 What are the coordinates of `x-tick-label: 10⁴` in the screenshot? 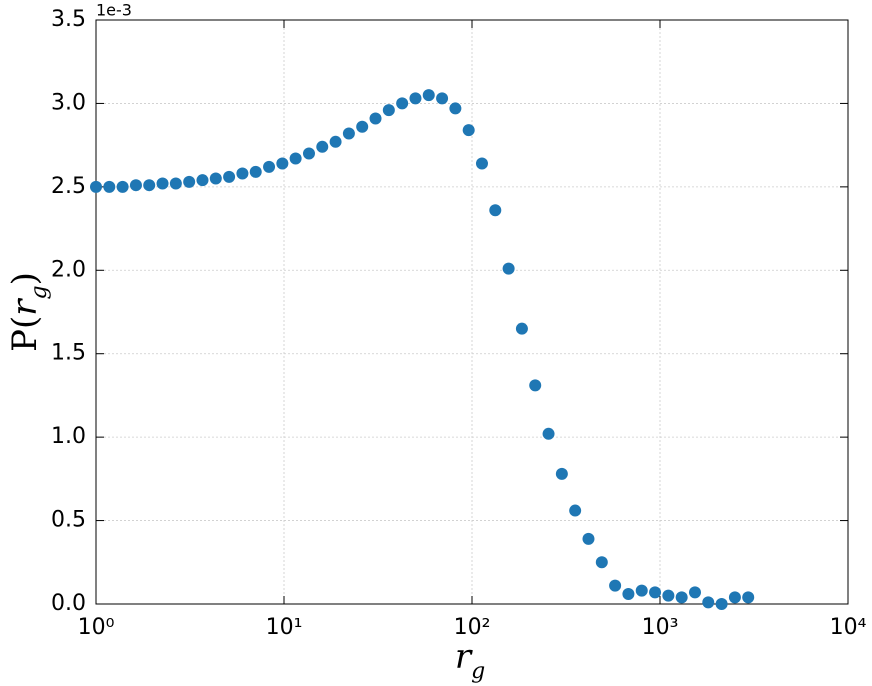 It's located at (848, 627).